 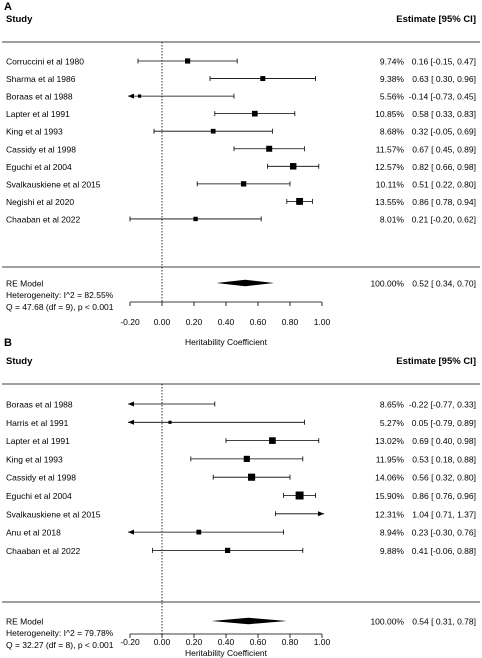 What do you see at coordinates (444, 132) in the screenshot?
I see `study-estimate-ci: 0.32 [-0.05, 0.69]` at bounding box center [444, 132].